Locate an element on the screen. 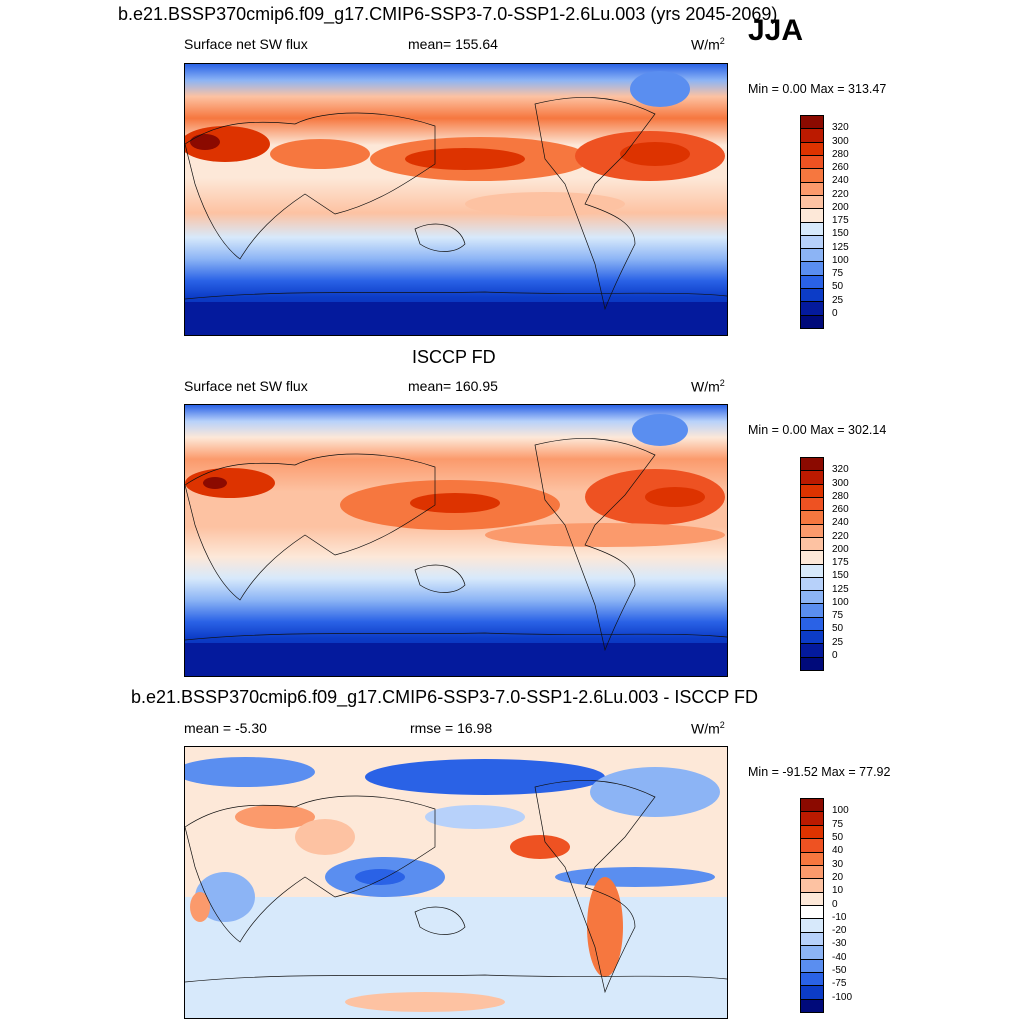  colorbar-tick-label: 40 is located at coordinates (838, 851).